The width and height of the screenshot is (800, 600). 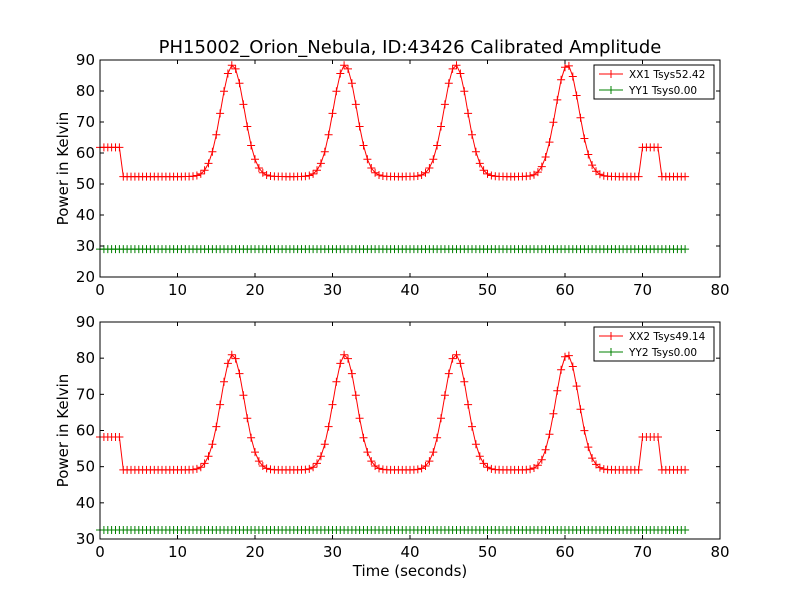 I want to click on x-tick-label: 10, so click(x=177, y=290).